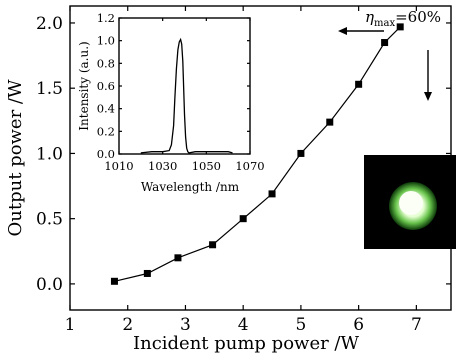  What do you see at coordinates (49, 285) in the screenshot?
I see `main-y-tick-label: 0.0` at bounding box center [49, 285].